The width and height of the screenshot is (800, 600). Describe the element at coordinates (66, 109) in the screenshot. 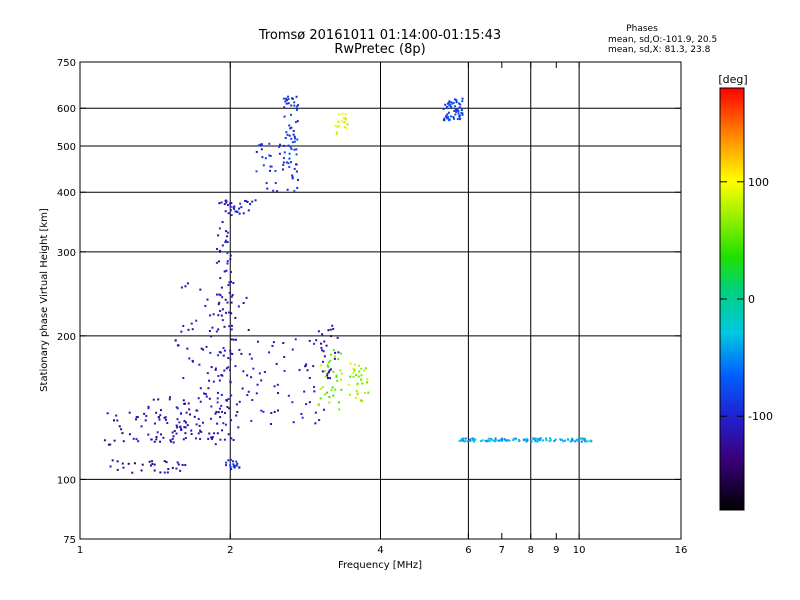

I see `y-tick-label: 600` at that location.